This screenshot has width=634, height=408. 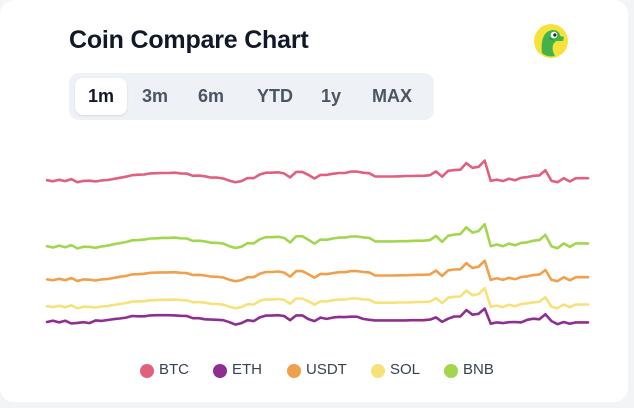 I want to click on tab-max: MAX, so click(x=392, y=96).